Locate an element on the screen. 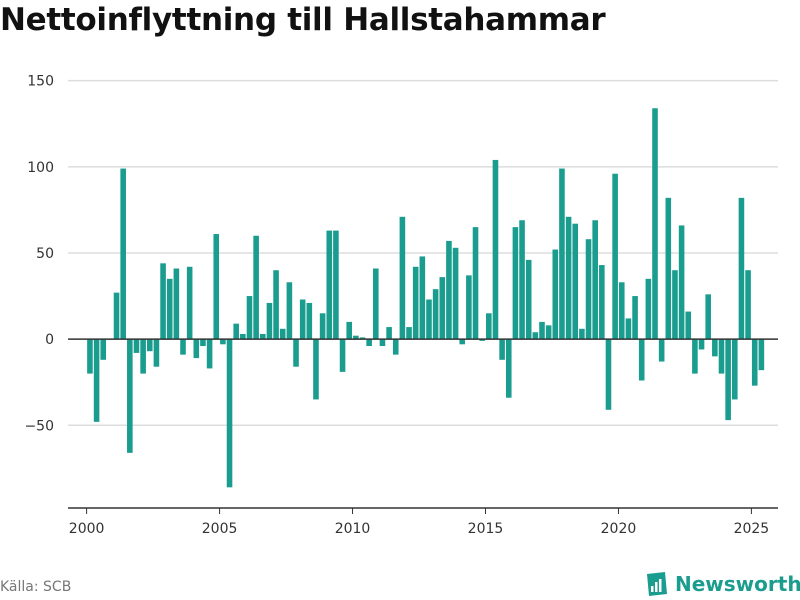 This screenshot has width=800, height=600. newsworthy-logo-icon is located at coordinates (657, 584).